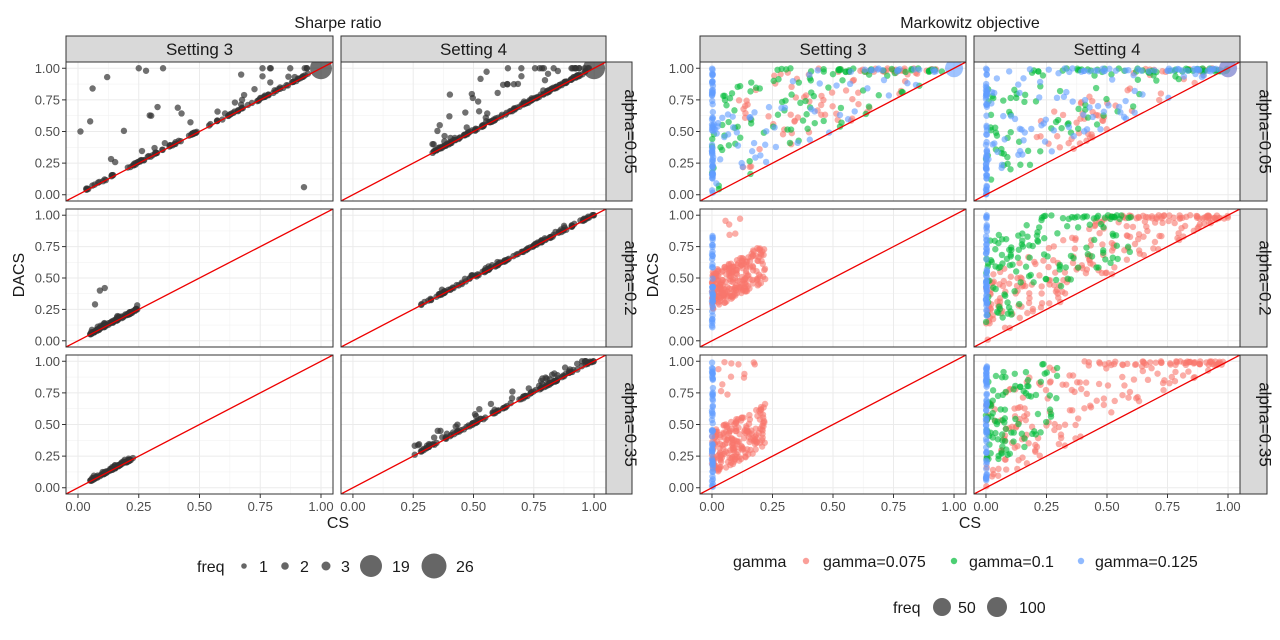 The image size is (1280, 640). Describe the element at coordinates (1265, 131) in the screenshot. I see `row-strip-label: alpha=0.05` at that location.